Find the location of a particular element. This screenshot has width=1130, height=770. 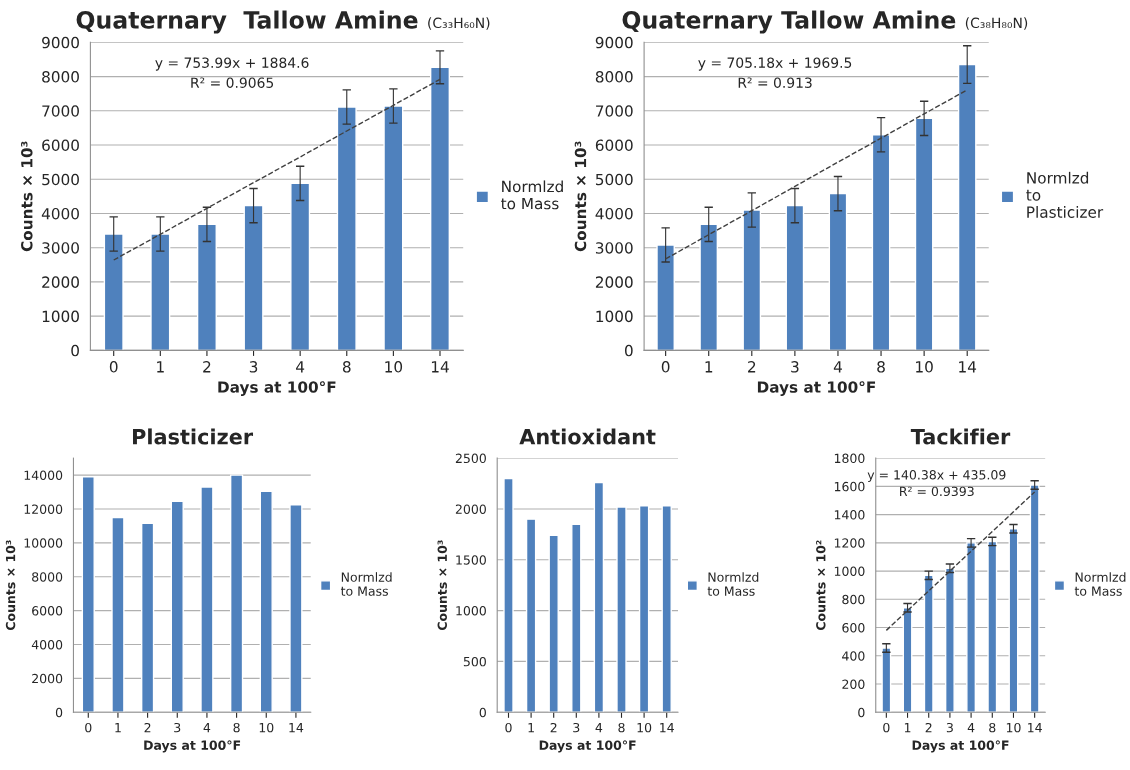

y-tick-label: 200 is located at coordinates (853, 684).